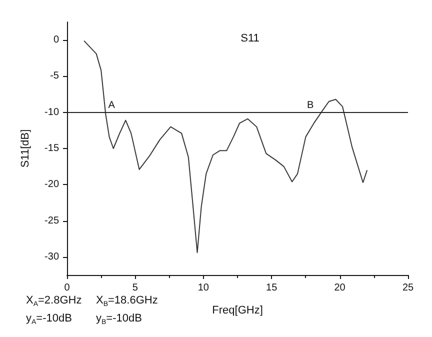 The height and width of the screenshot is (337, 432). Describe the element at coordinates (55, 76) in the screenshot. I see `y-tick-label: -5` at that location.